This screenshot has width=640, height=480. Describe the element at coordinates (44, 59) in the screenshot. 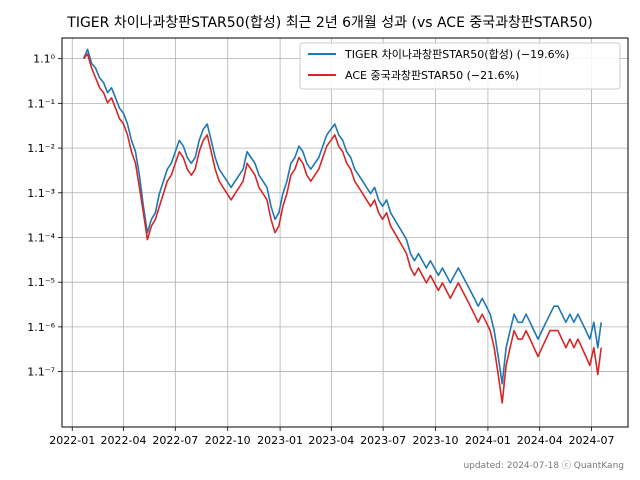

I see `y-tick-label: 1.1⁰` at that location.